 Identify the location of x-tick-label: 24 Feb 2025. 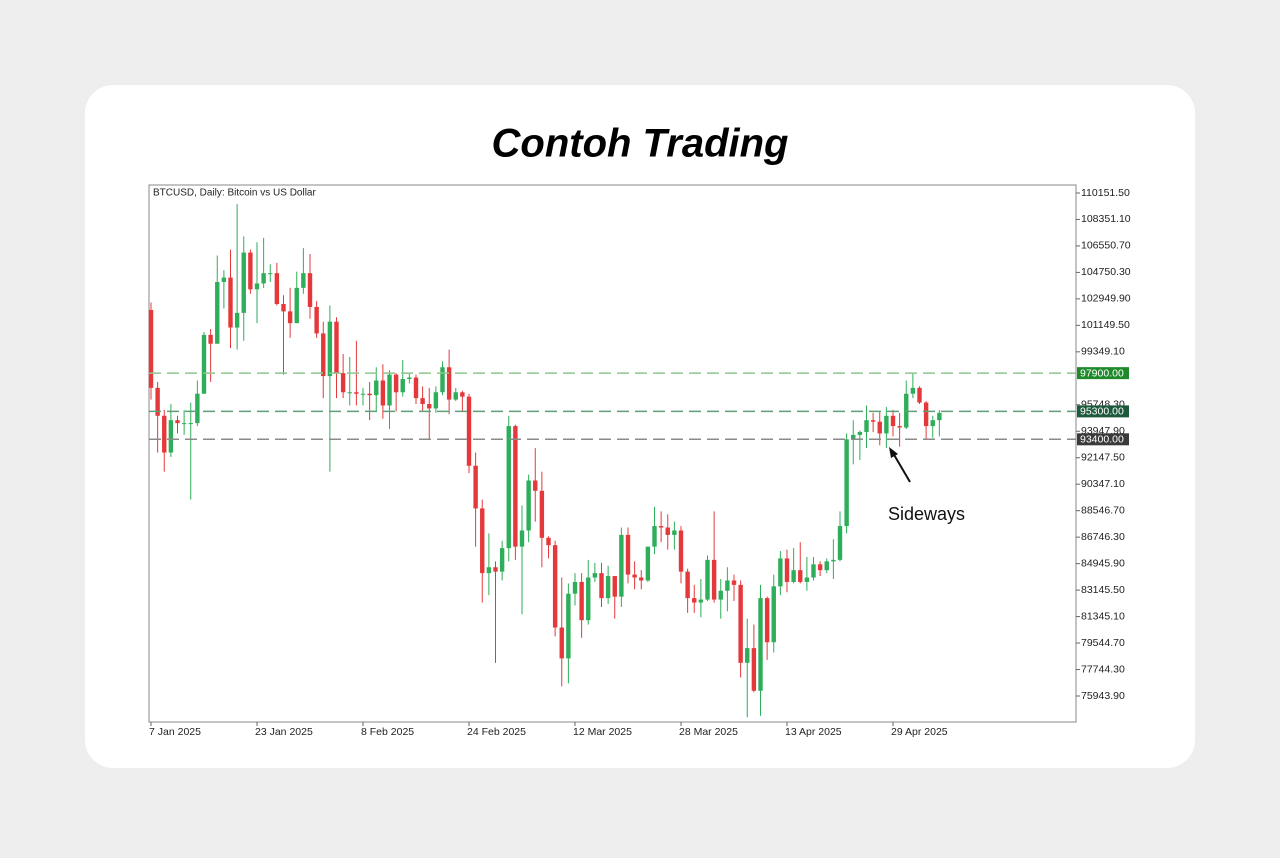
(496, 732).